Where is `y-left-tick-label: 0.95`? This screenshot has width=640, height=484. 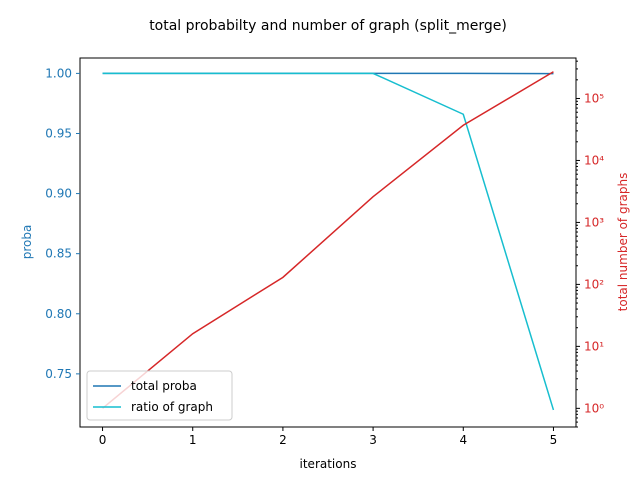
y-left-tick-label: 0.95 is located at coordinates (58, 133).